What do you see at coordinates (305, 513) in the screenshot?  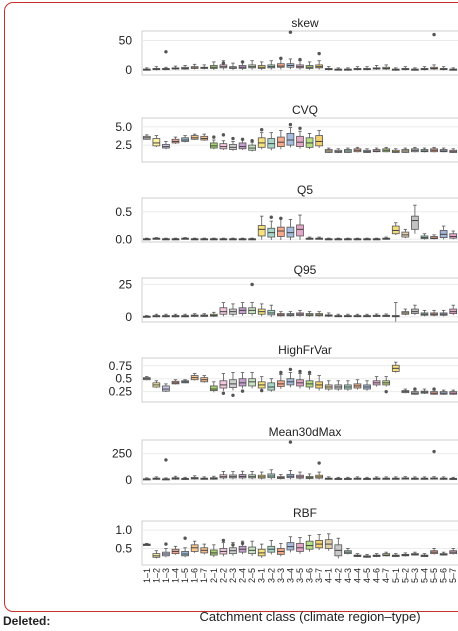 I see `panel-title: RBF` at bounding box center [305, 513].